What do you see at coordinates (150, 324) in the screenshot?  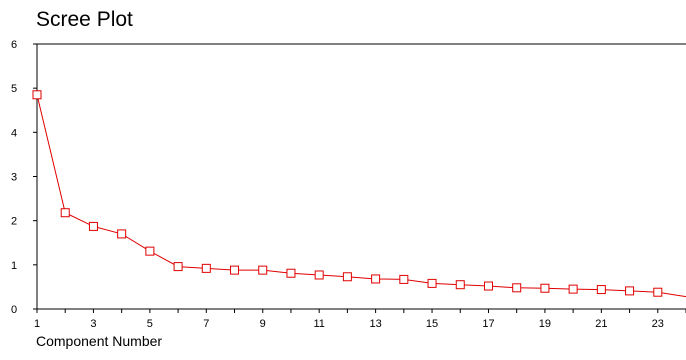 I see `x-tick-label: 5` at bounding box center [150, 324].